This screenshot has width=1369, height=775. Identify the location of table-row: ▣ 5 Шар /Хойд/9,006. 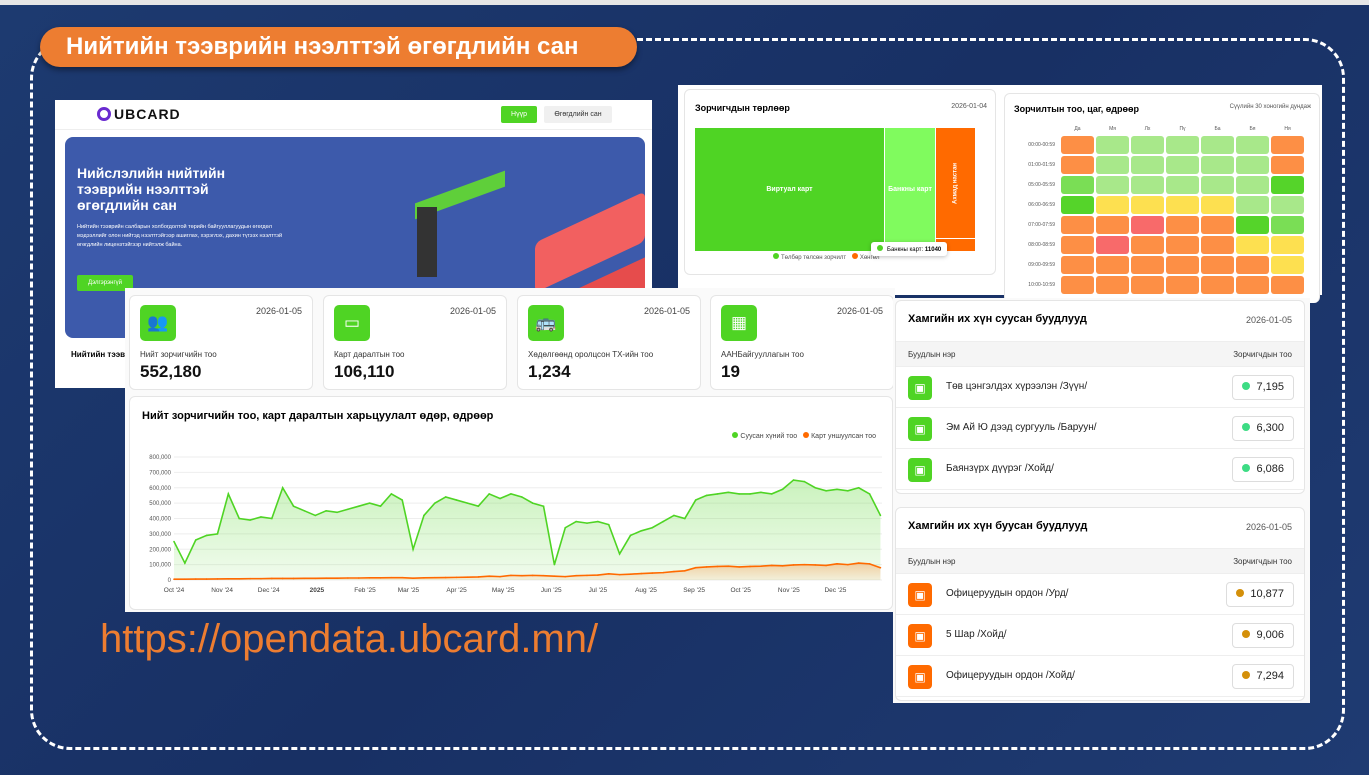
(1100, 635).